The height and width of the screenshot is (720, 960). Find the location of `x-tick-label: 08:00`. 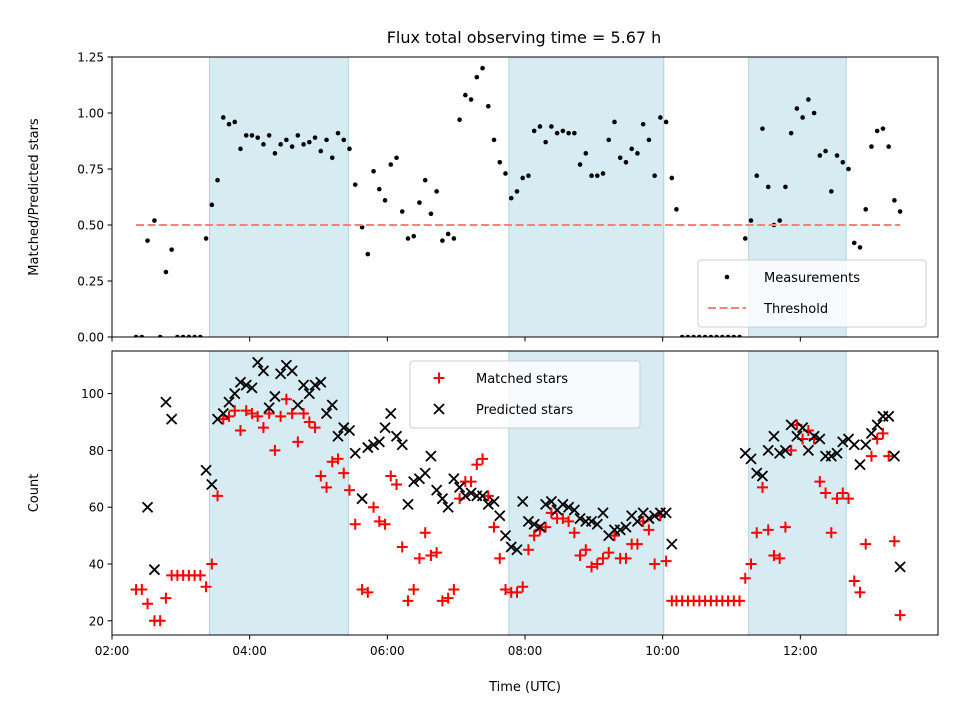

x-tick-label: 08:00 is located at coordinates (525, 651).